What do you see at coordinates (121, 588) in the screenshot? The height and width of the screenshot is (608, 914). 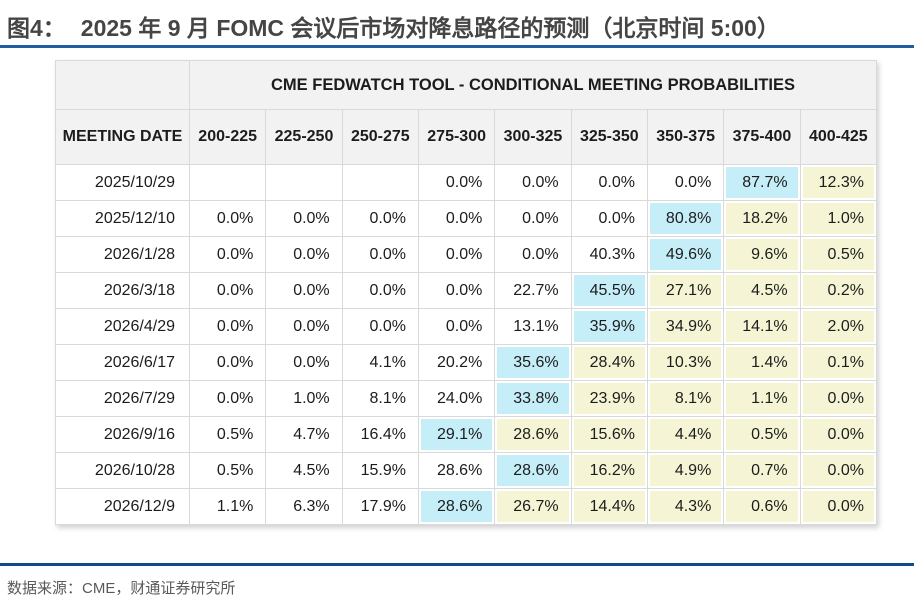 I see `data-source-caption: 数据来源：CME，财通证券研究所` at bounding box center [121, 588].